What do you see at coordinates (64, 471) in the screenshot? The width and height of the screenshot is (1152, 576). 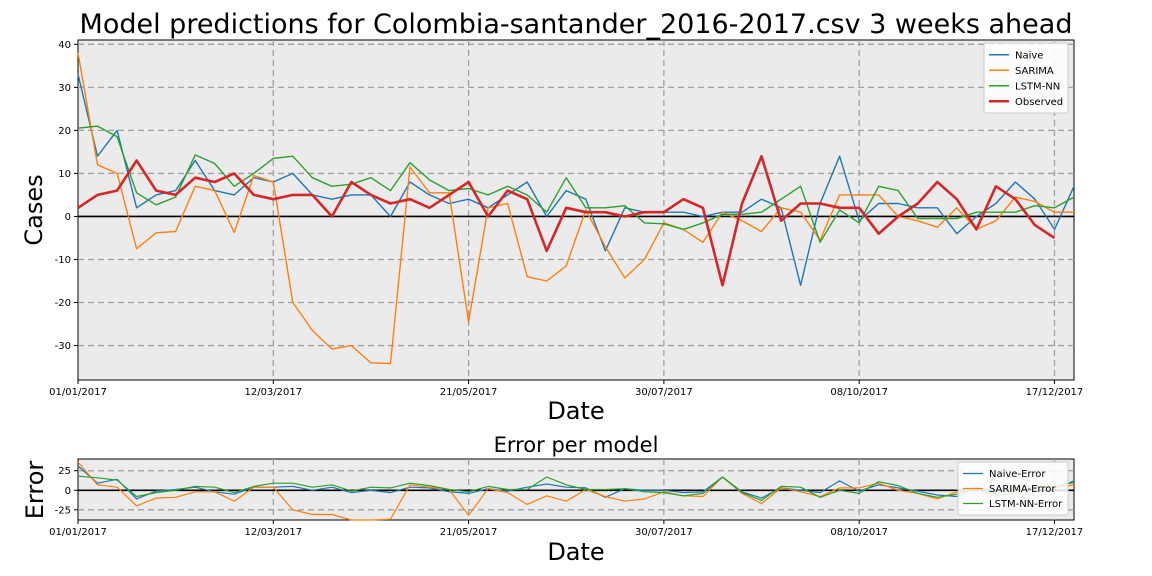 I see `y-tick-label: 25` at bounding box center [64, 471].